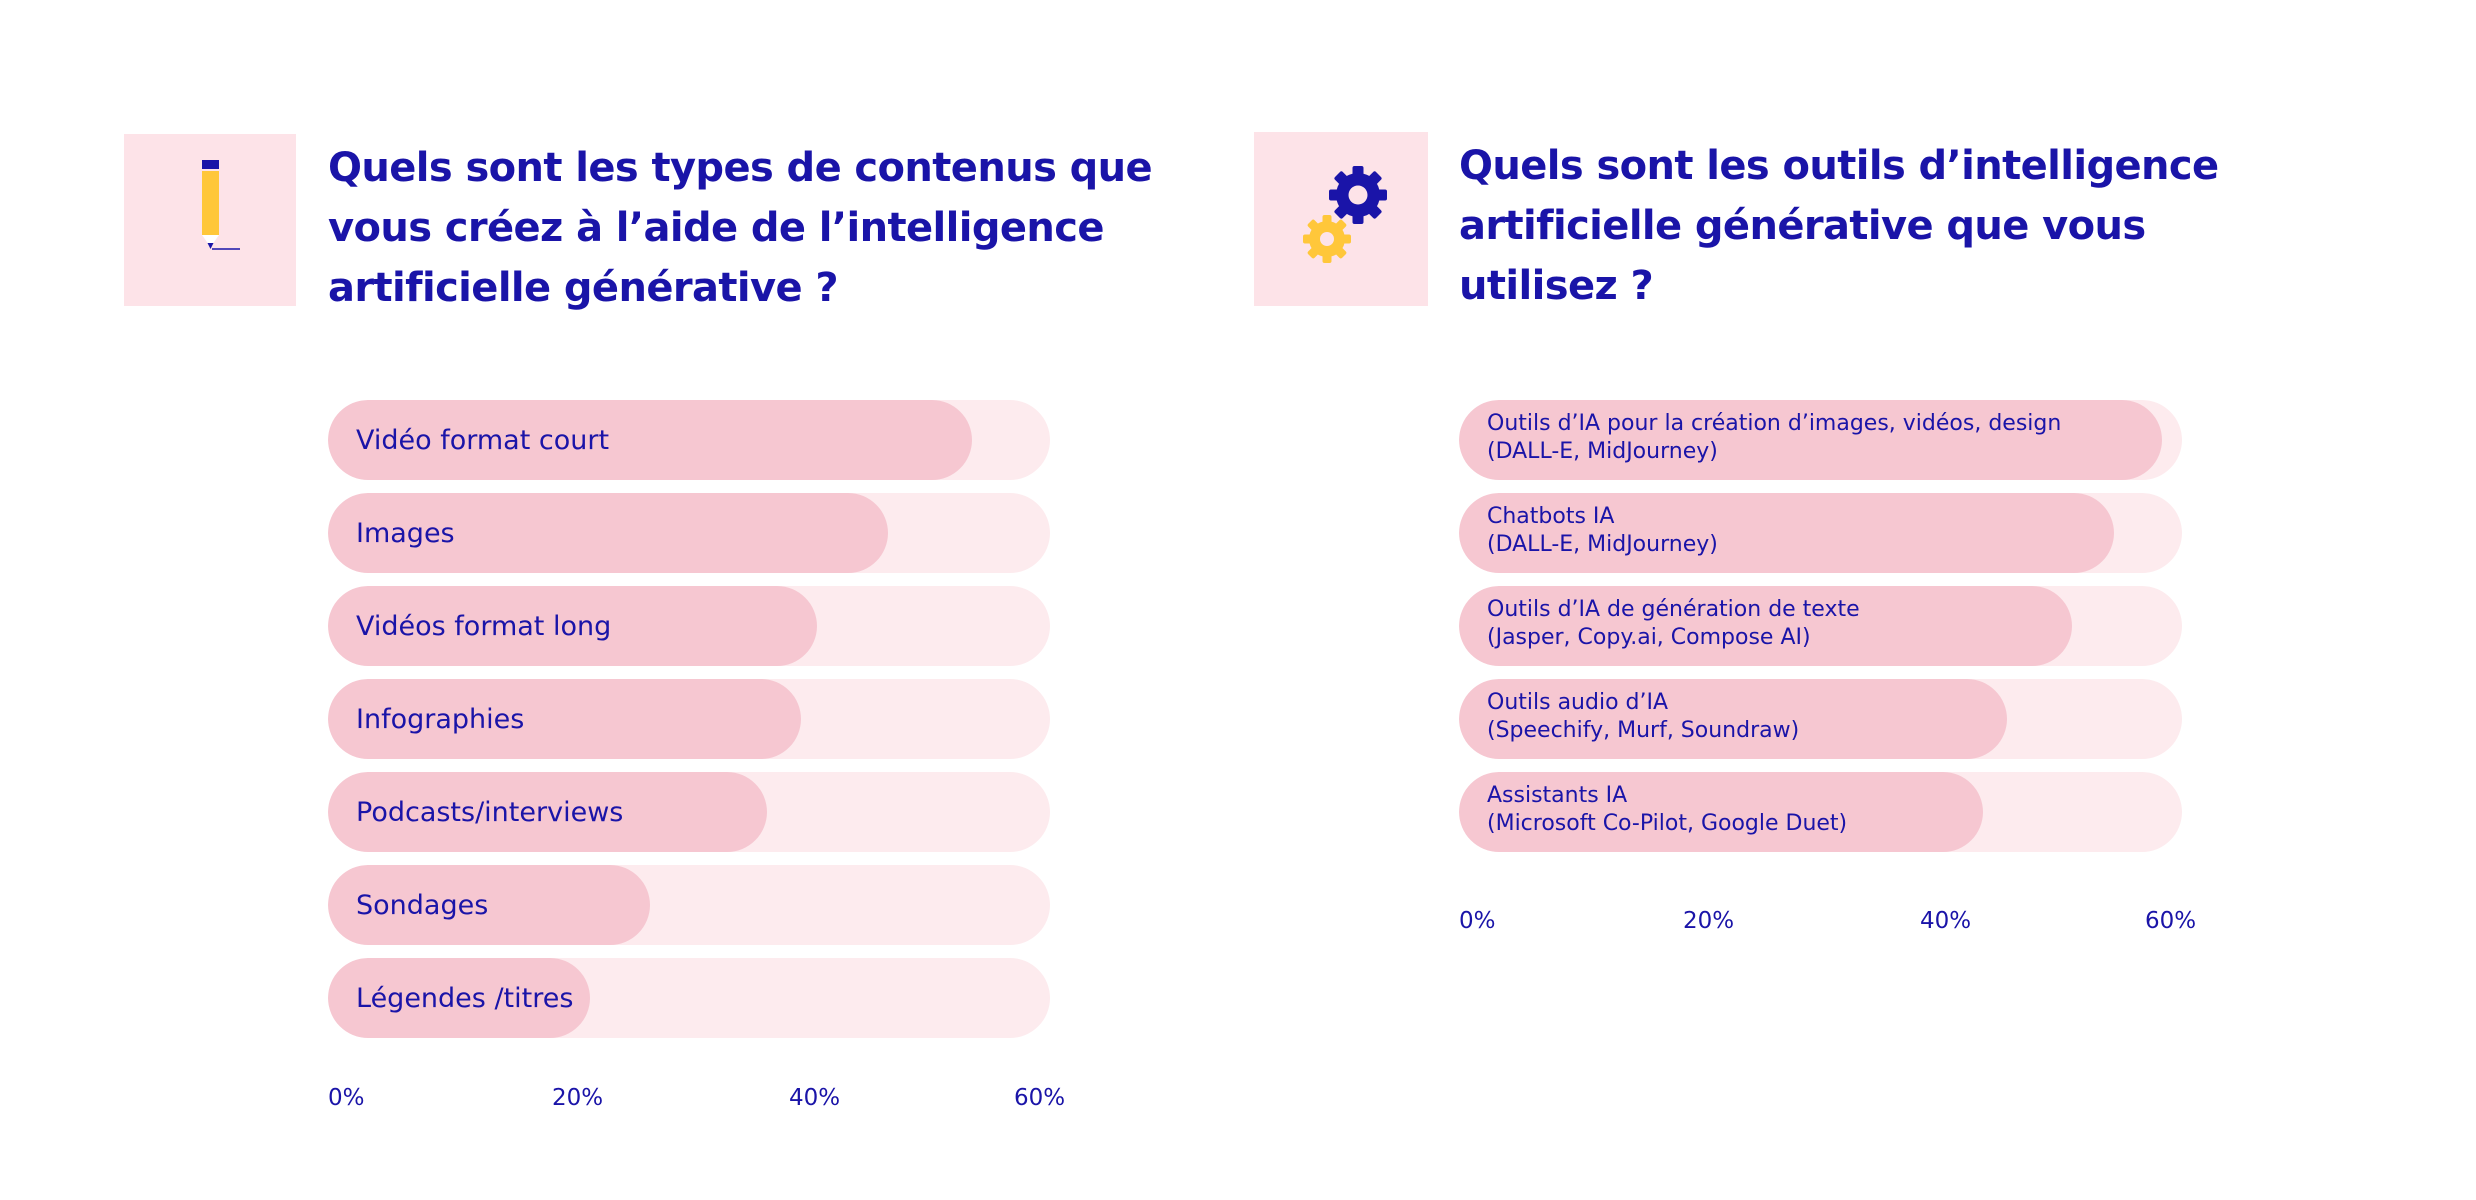  I want to click on bar-label: Images, so click(405, 533).